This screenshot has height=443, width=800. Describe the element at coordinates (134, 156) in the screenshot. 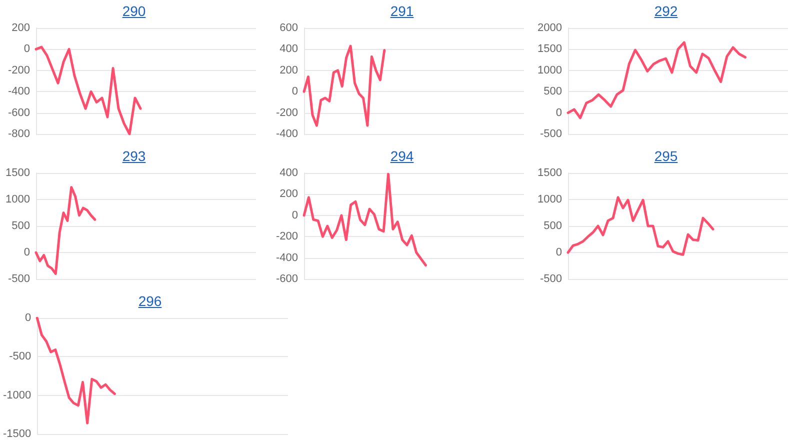

I see `chart-title: 293` at that location.